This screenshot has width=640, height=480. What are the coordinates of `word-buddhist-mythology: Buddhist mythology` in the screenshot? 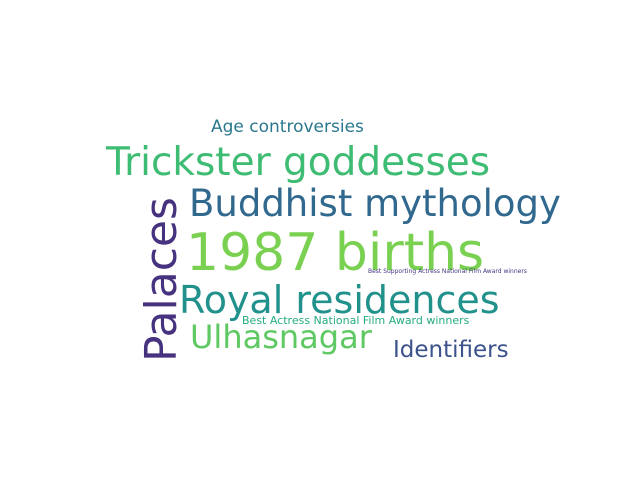 It's located at (375, 203).